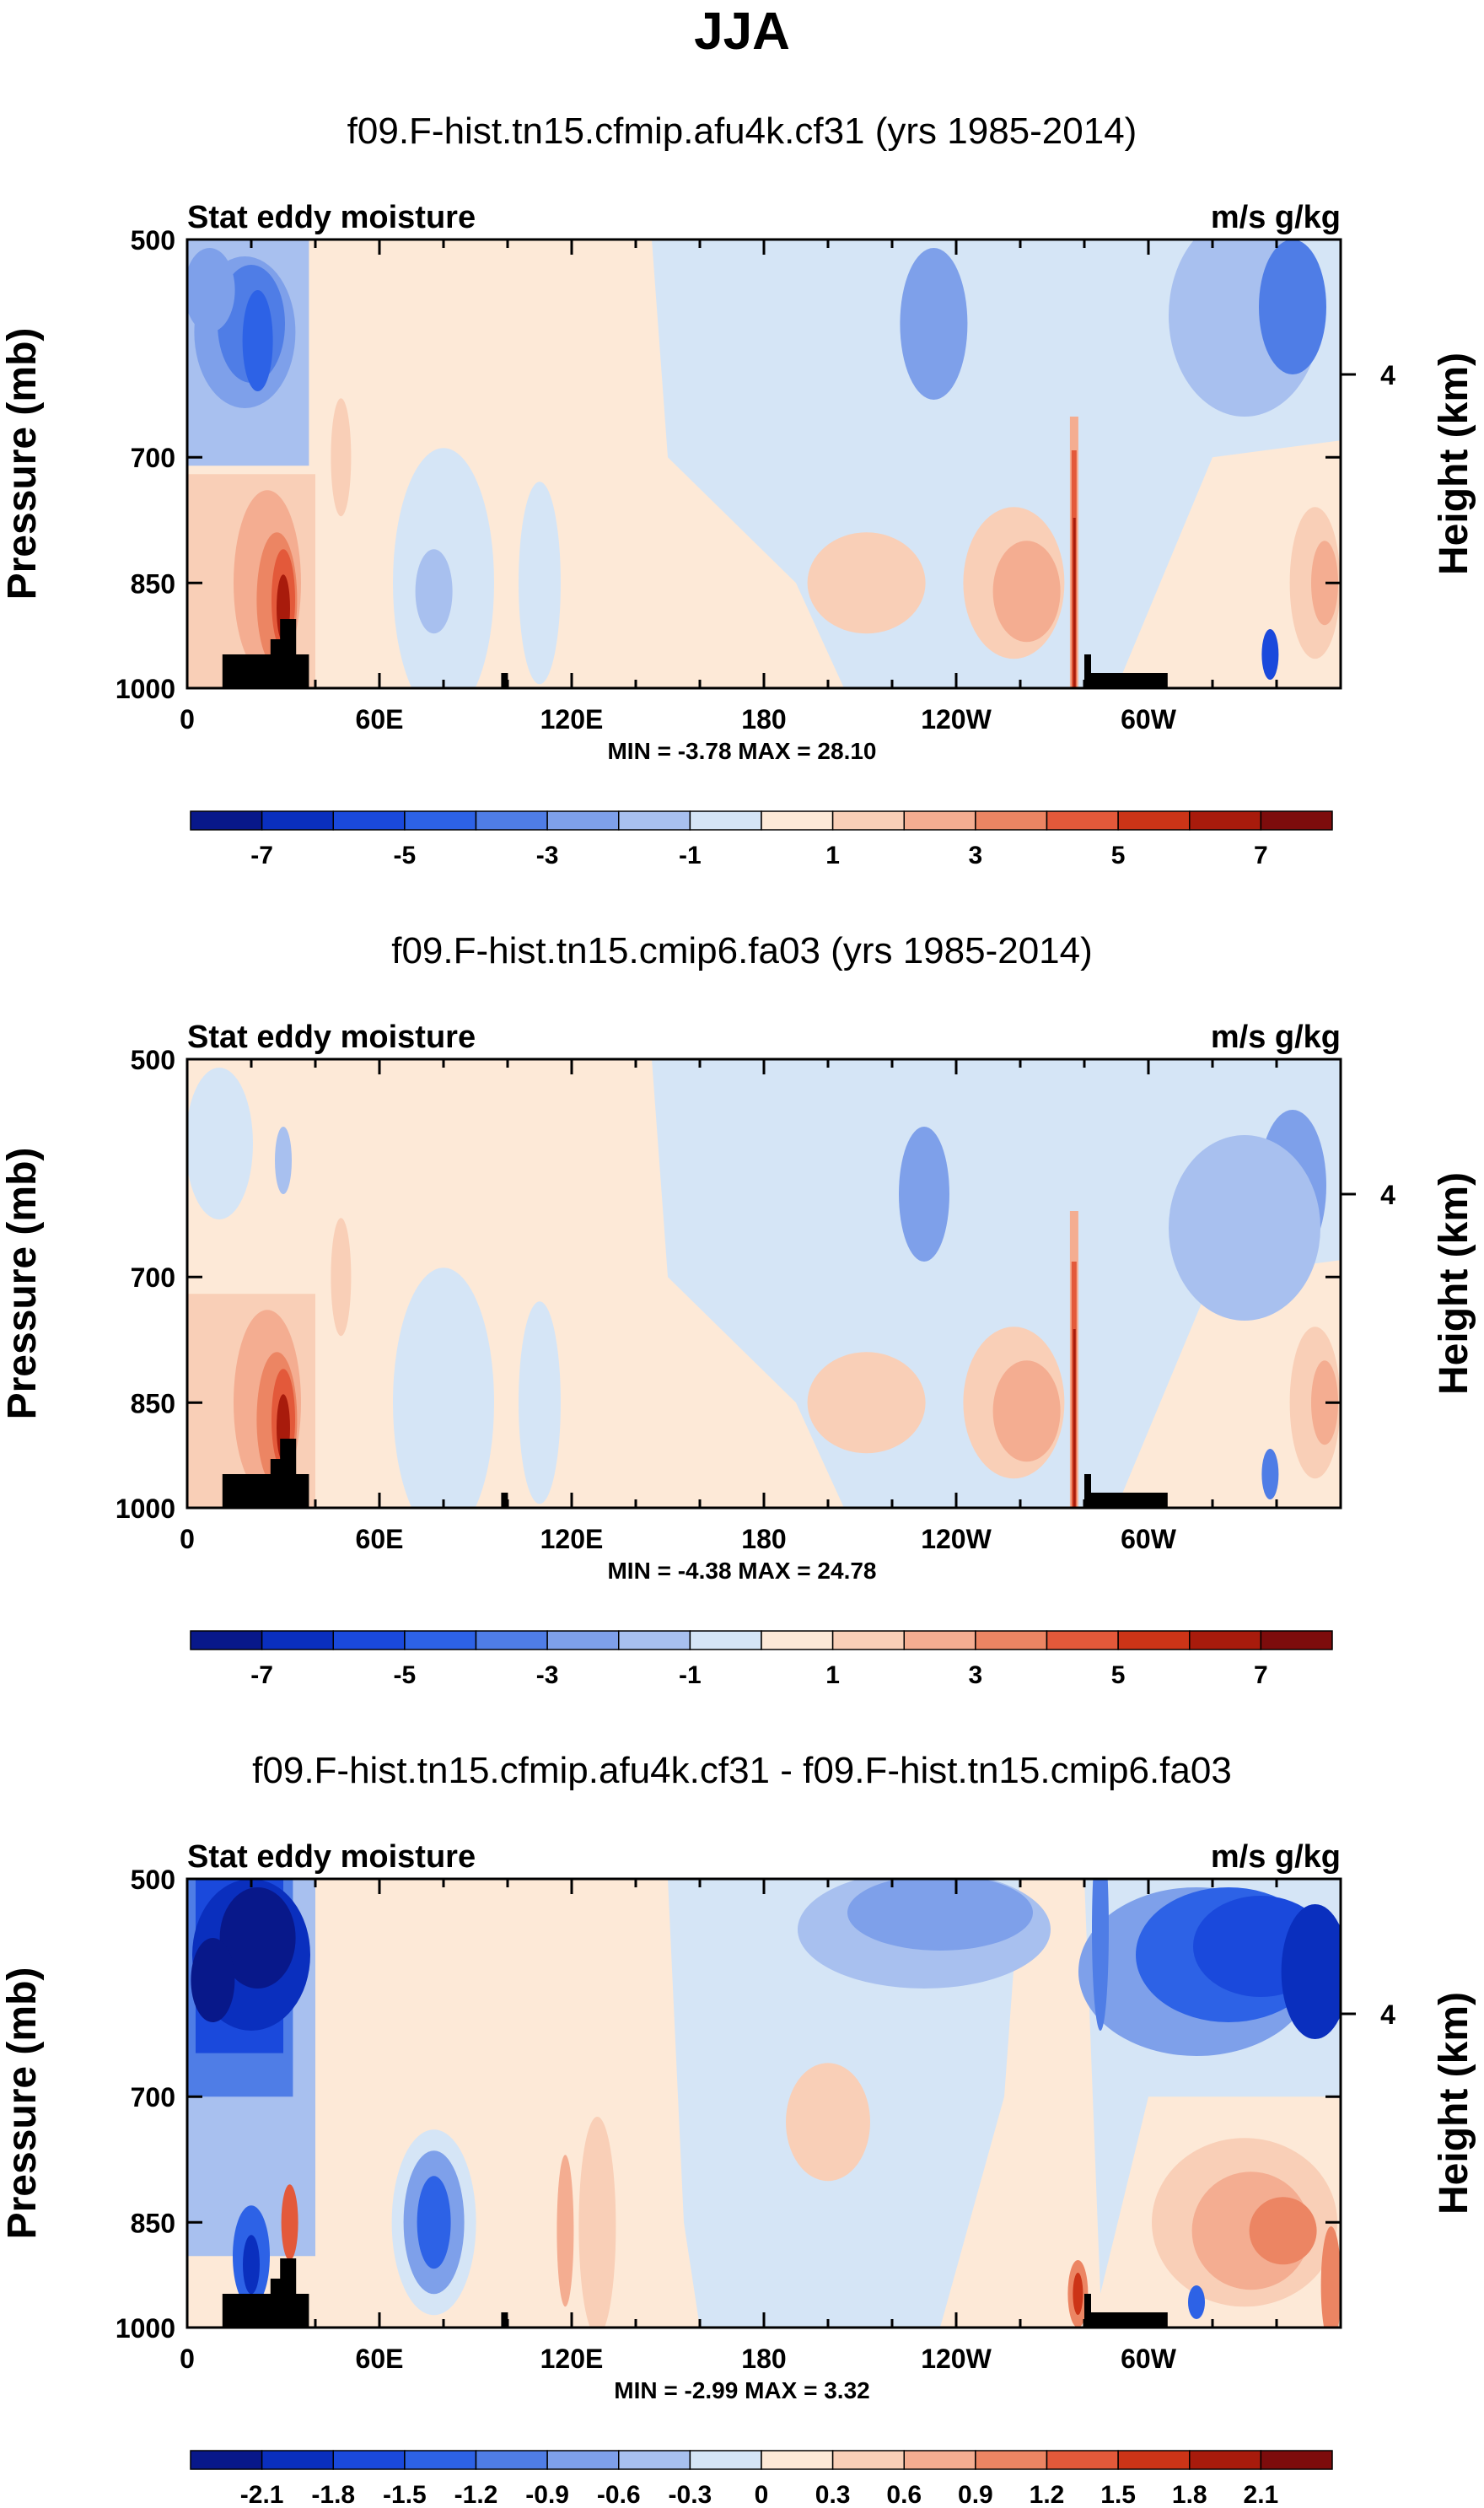  Describe the element at coordinates (476, 2494) in the screenshot. I see `colorbar-label: -1.2` at that location.